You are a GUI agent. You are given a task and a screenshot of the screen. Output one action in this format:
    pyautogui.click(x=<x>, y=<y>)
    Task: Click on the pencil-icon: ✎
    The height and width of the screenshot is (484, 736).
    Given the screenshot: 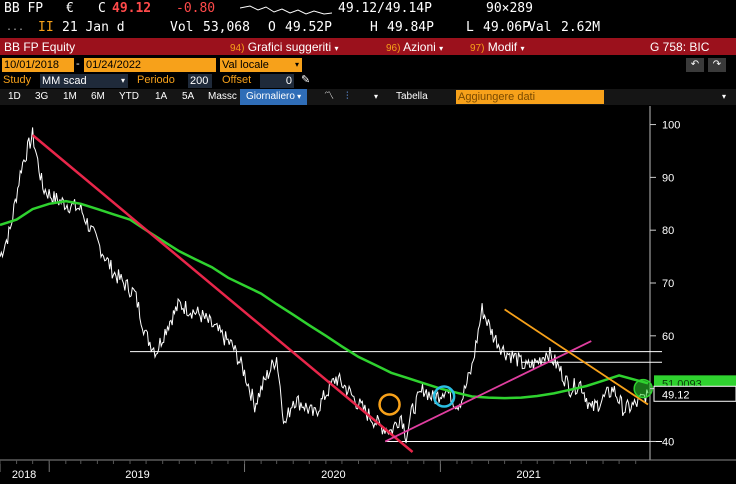 What is the action you would take?
    pyautogui.click(x=306, y=80)
    